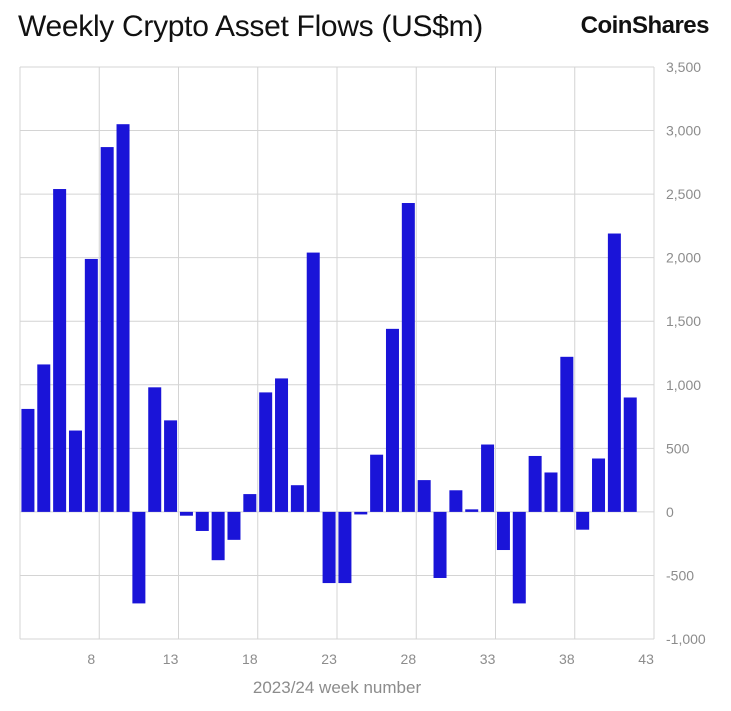 The width and height of the screenshot is (731, 711). Describe the element at coordinates (645, 25) in the screenshot. I see `coinshares-logo: CoinShares` at that location.